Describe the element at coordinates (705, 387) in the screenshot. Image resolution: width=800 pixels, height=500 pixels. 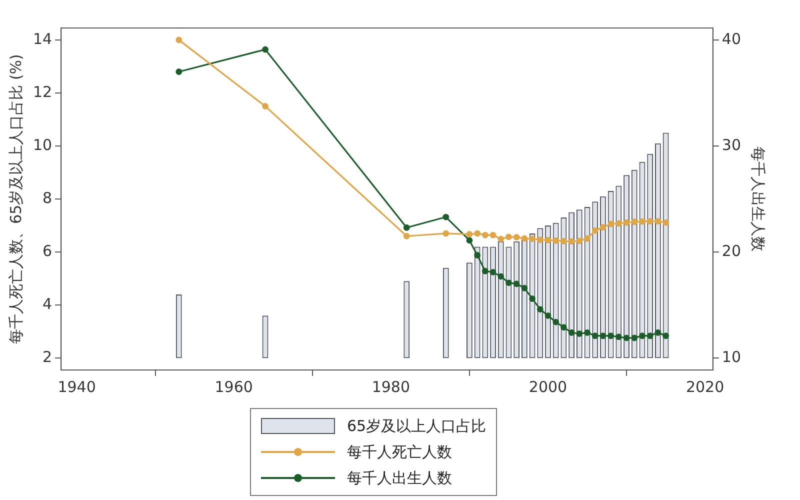
I see `x-tick-label: 2020` at that location.